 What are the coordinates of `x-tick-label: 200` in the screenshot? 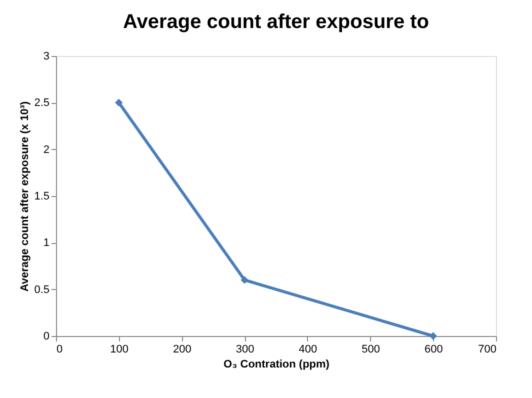 It's located at (182, 350).